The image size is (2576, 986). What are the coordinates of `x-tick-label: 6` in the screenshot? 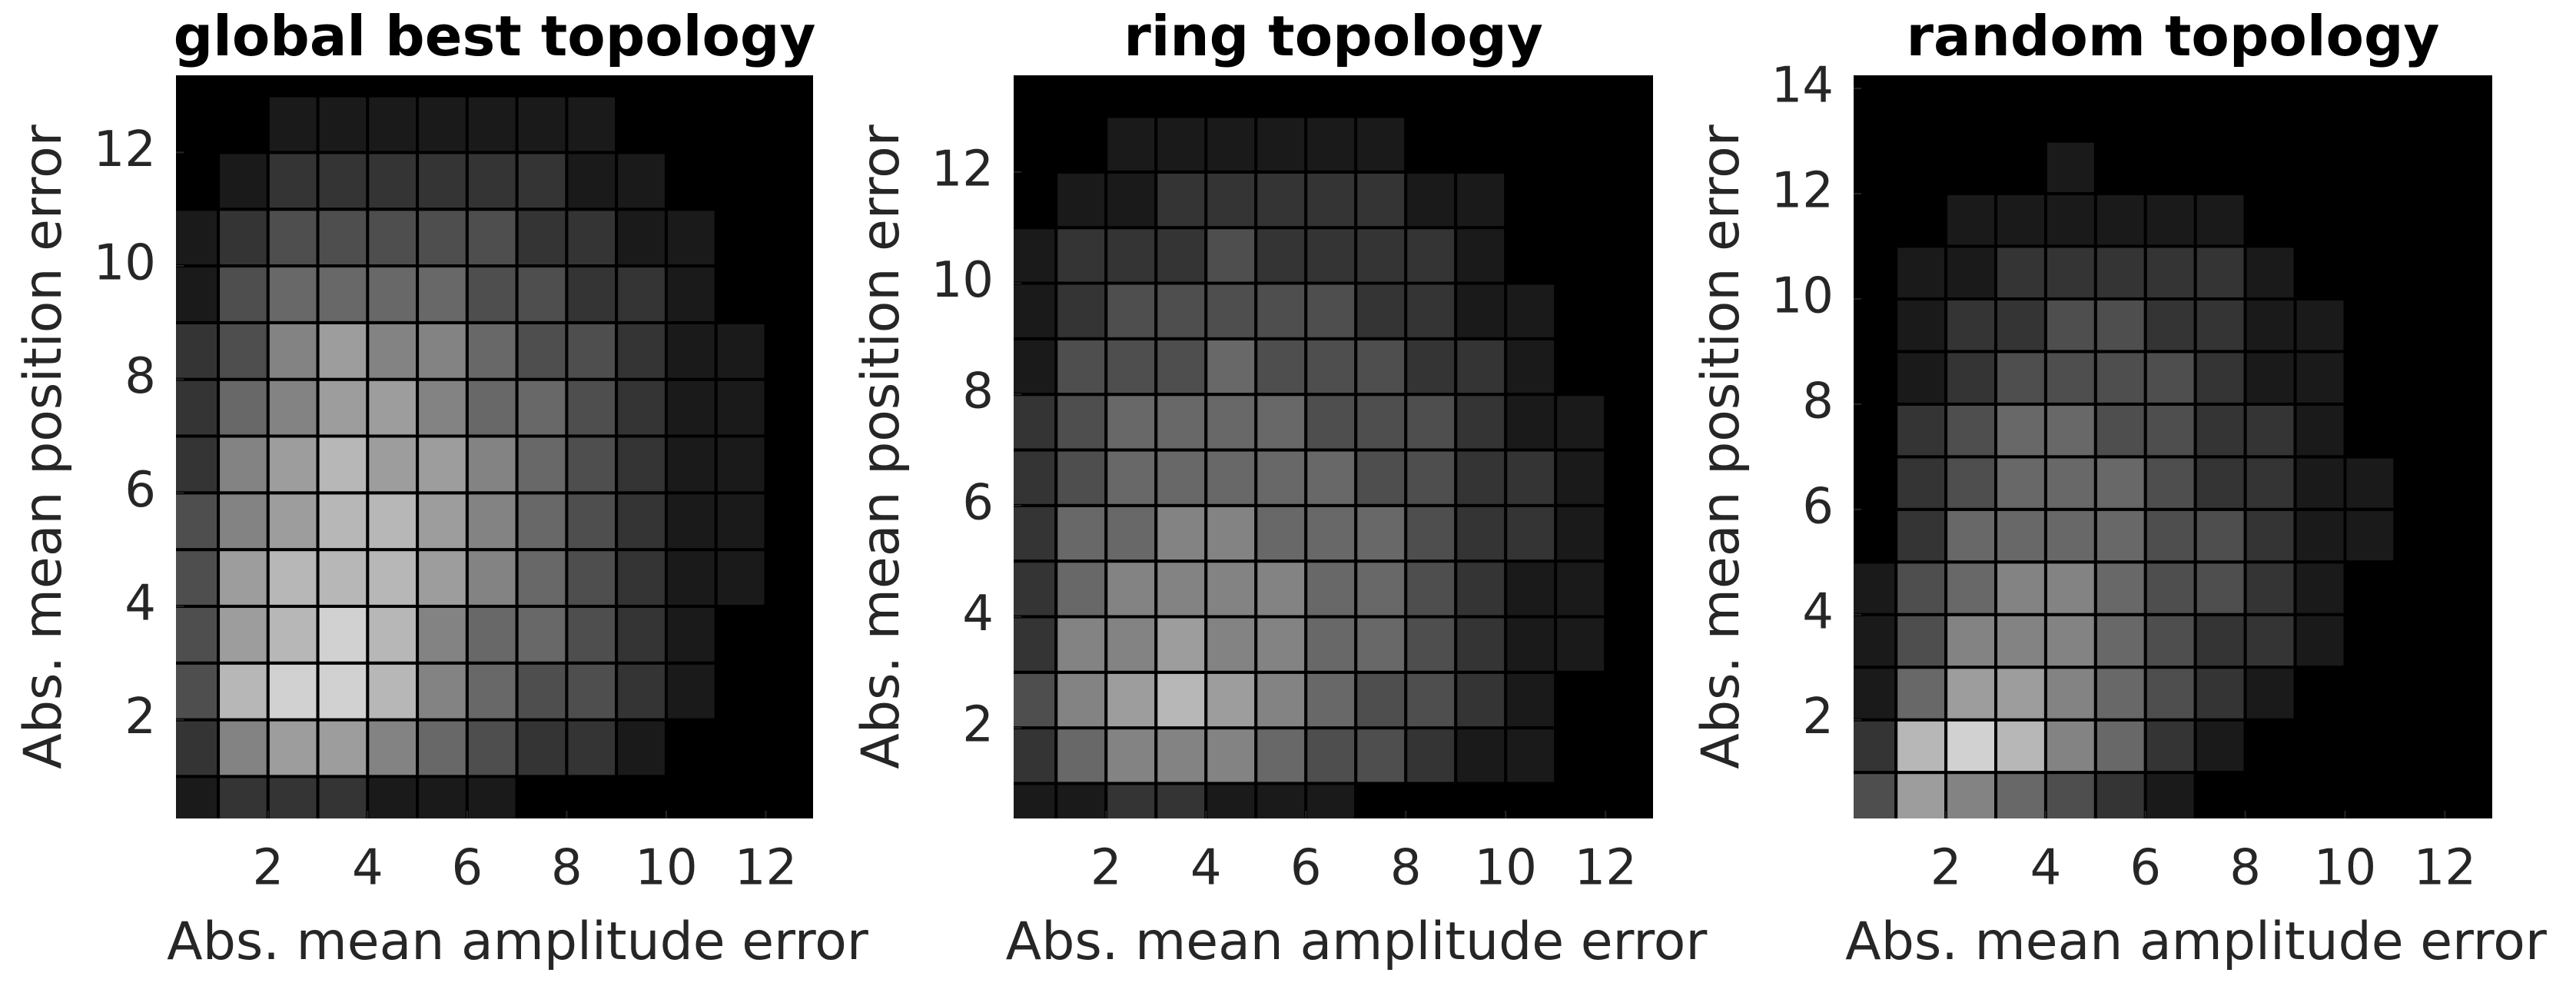 It's located at (467, 869).